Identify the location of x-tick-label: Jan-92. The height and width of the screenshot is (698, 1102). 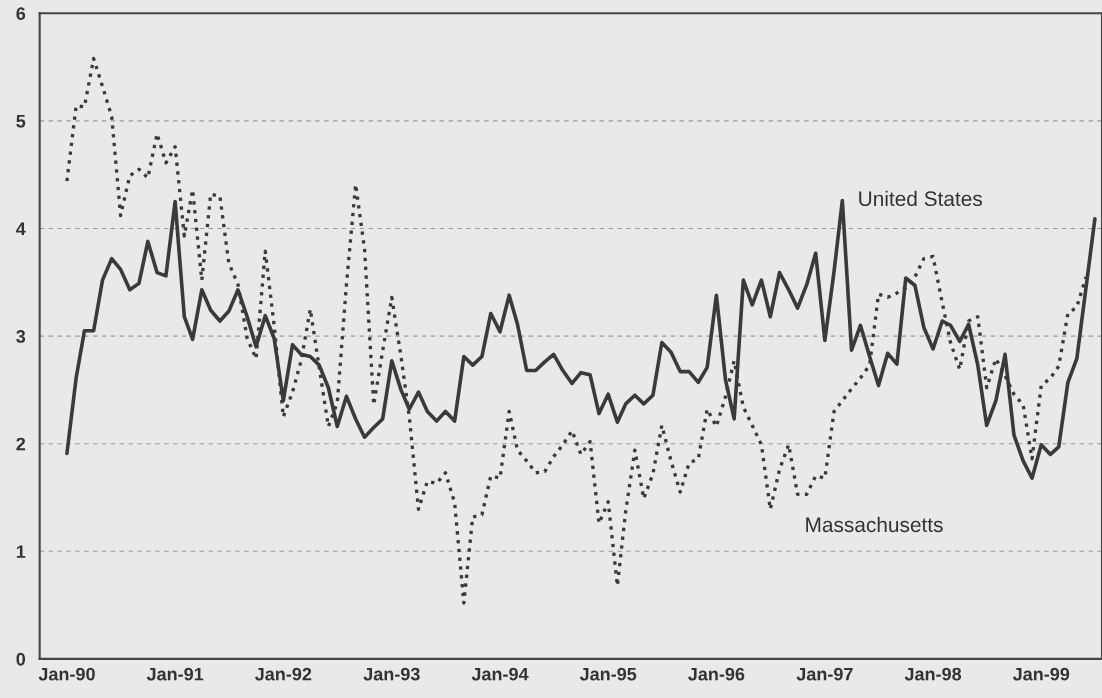
(283, 674).